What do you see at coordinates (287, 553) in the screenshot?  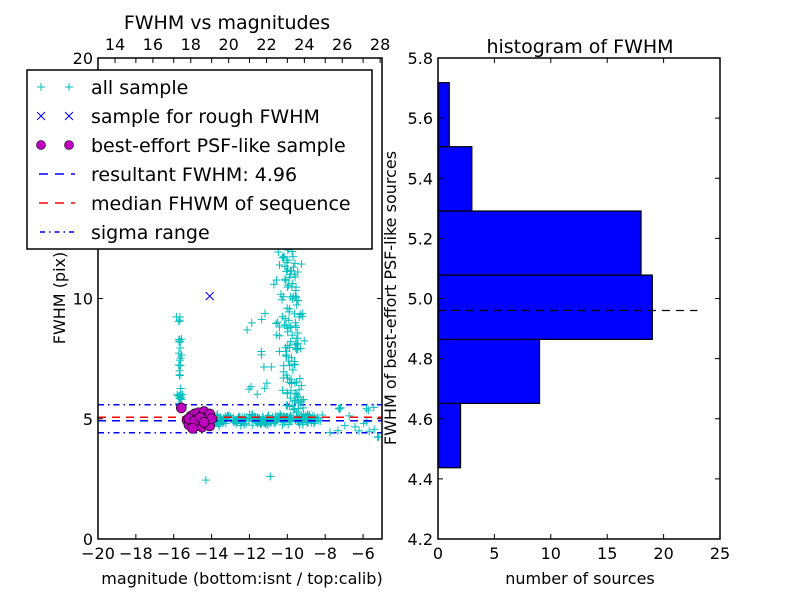 I see `x-tick-label: −10` at bounding box center [287, 553].